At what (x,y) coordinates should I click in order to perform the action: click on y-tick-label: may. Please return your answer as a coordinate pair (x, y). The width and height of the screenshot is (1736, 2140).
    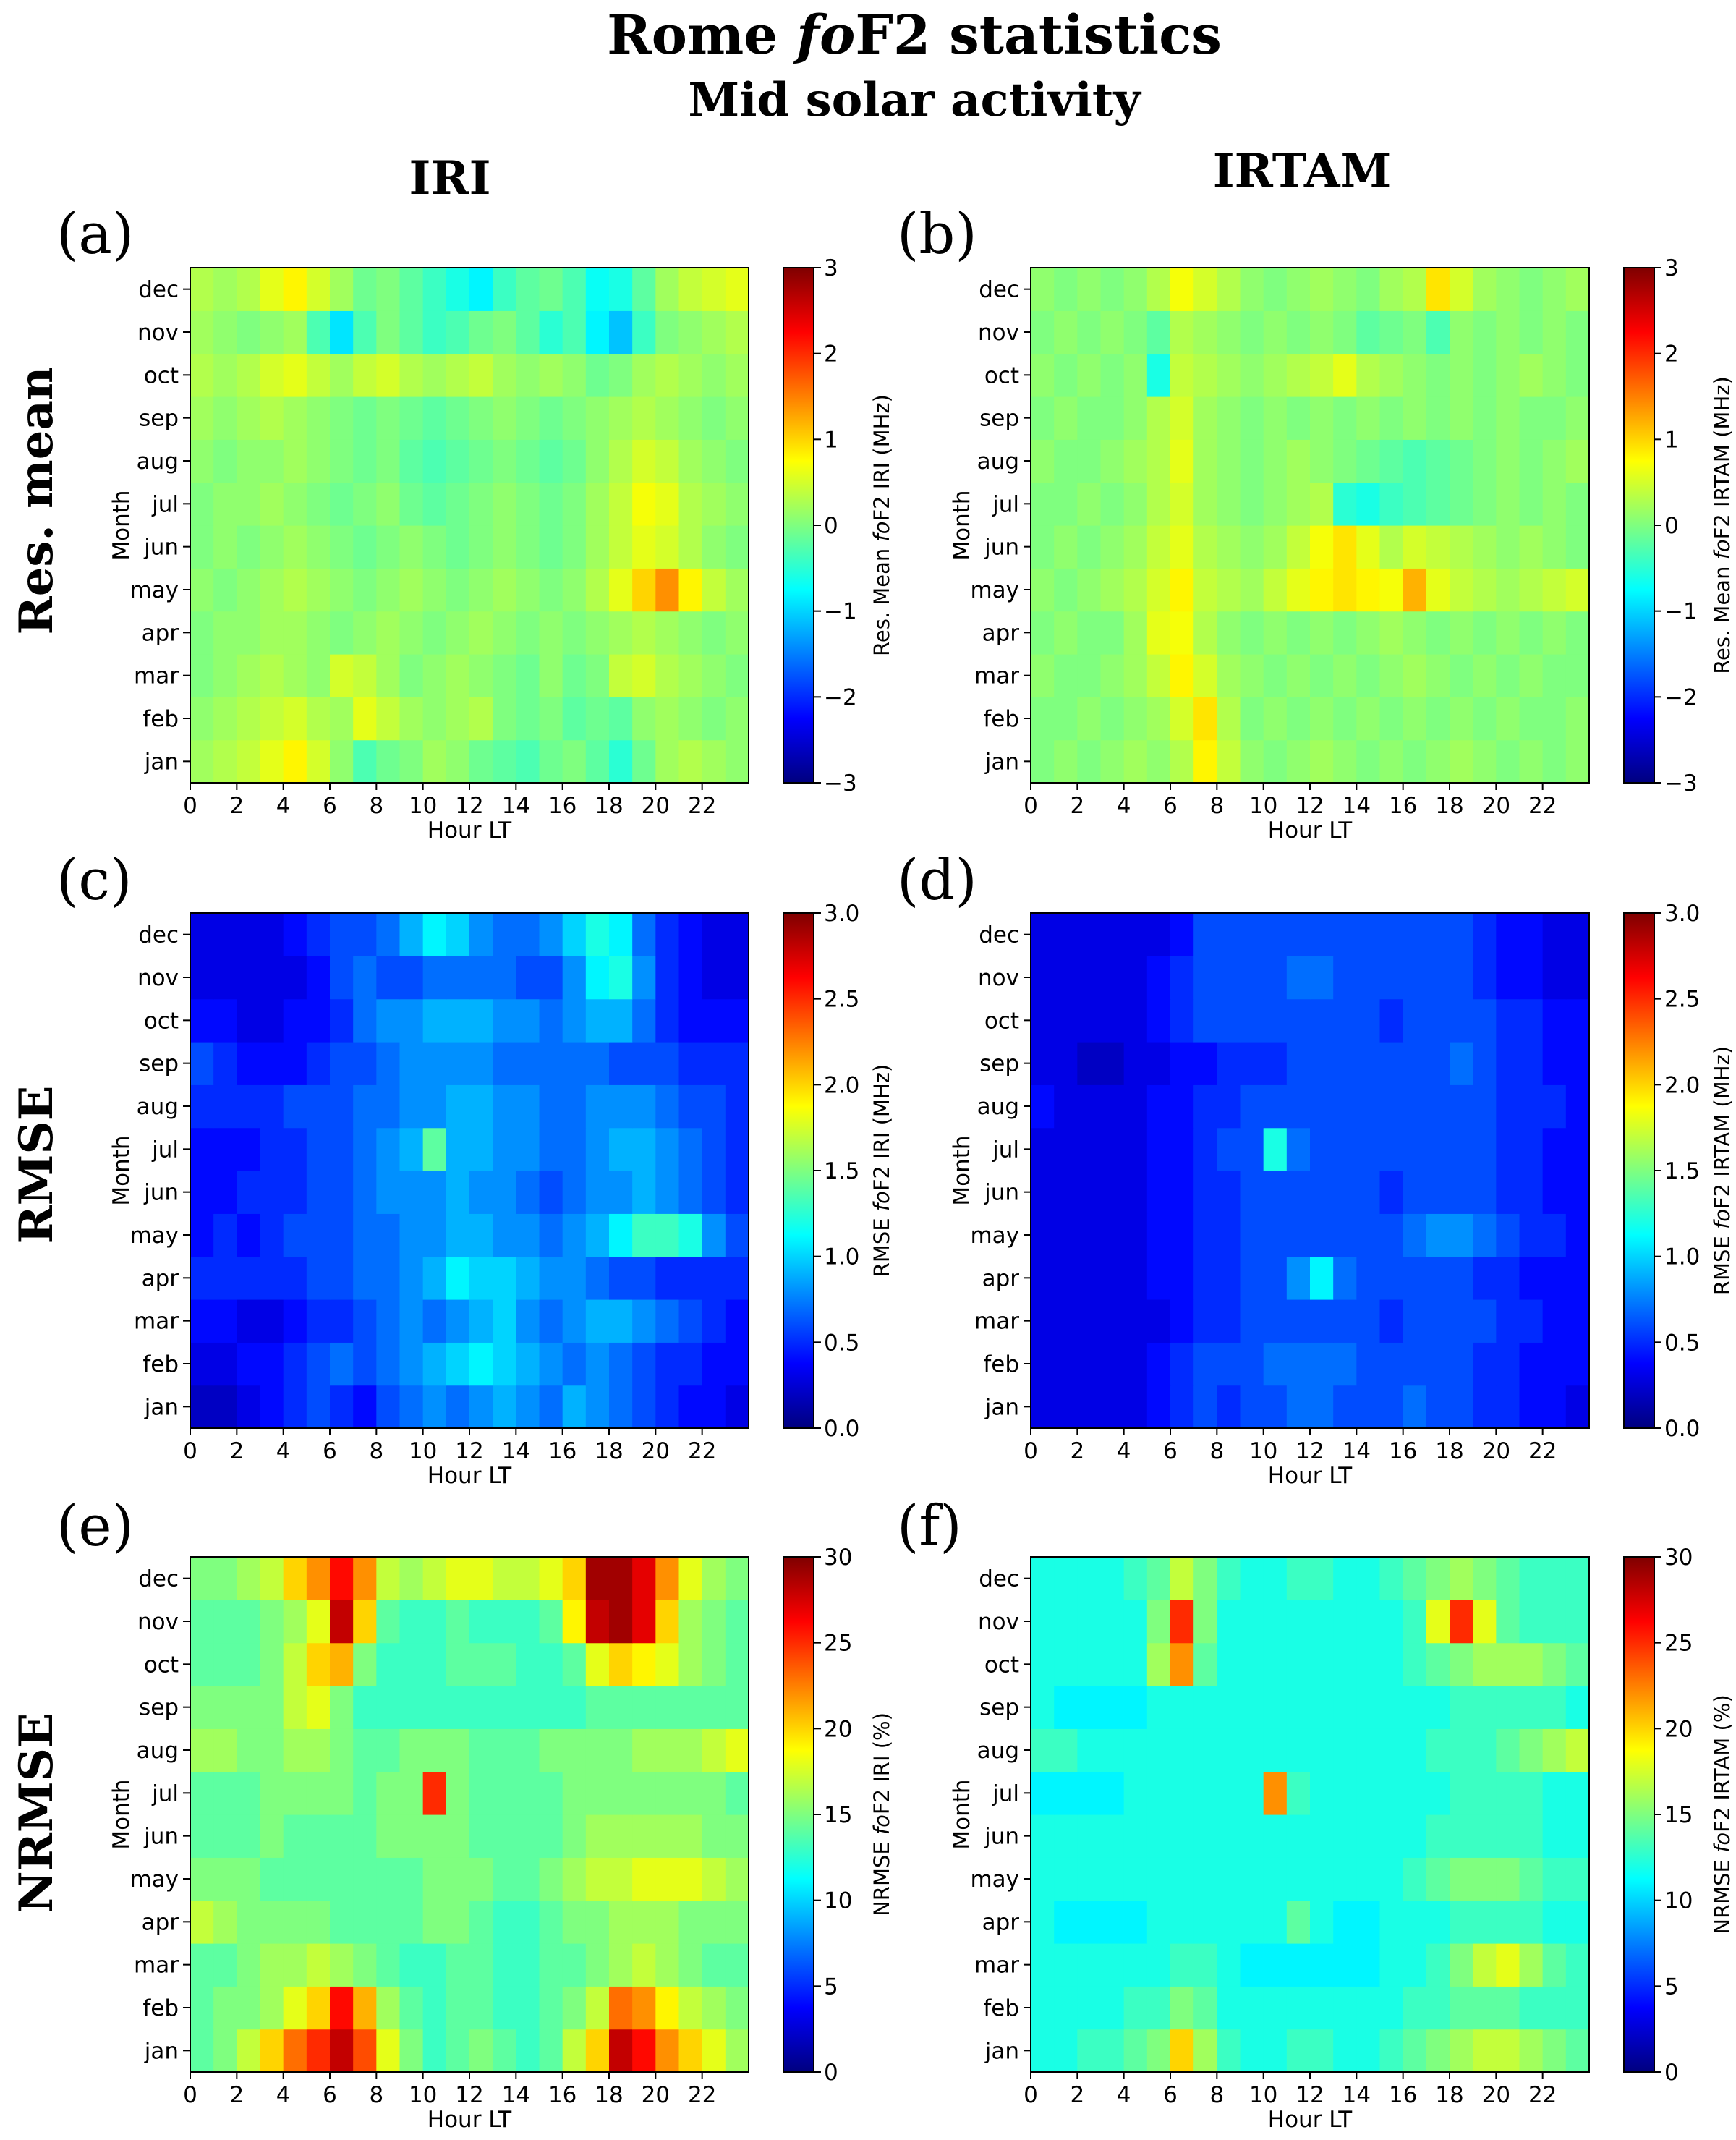
    Looking at the image, I should click on (154, 1236).